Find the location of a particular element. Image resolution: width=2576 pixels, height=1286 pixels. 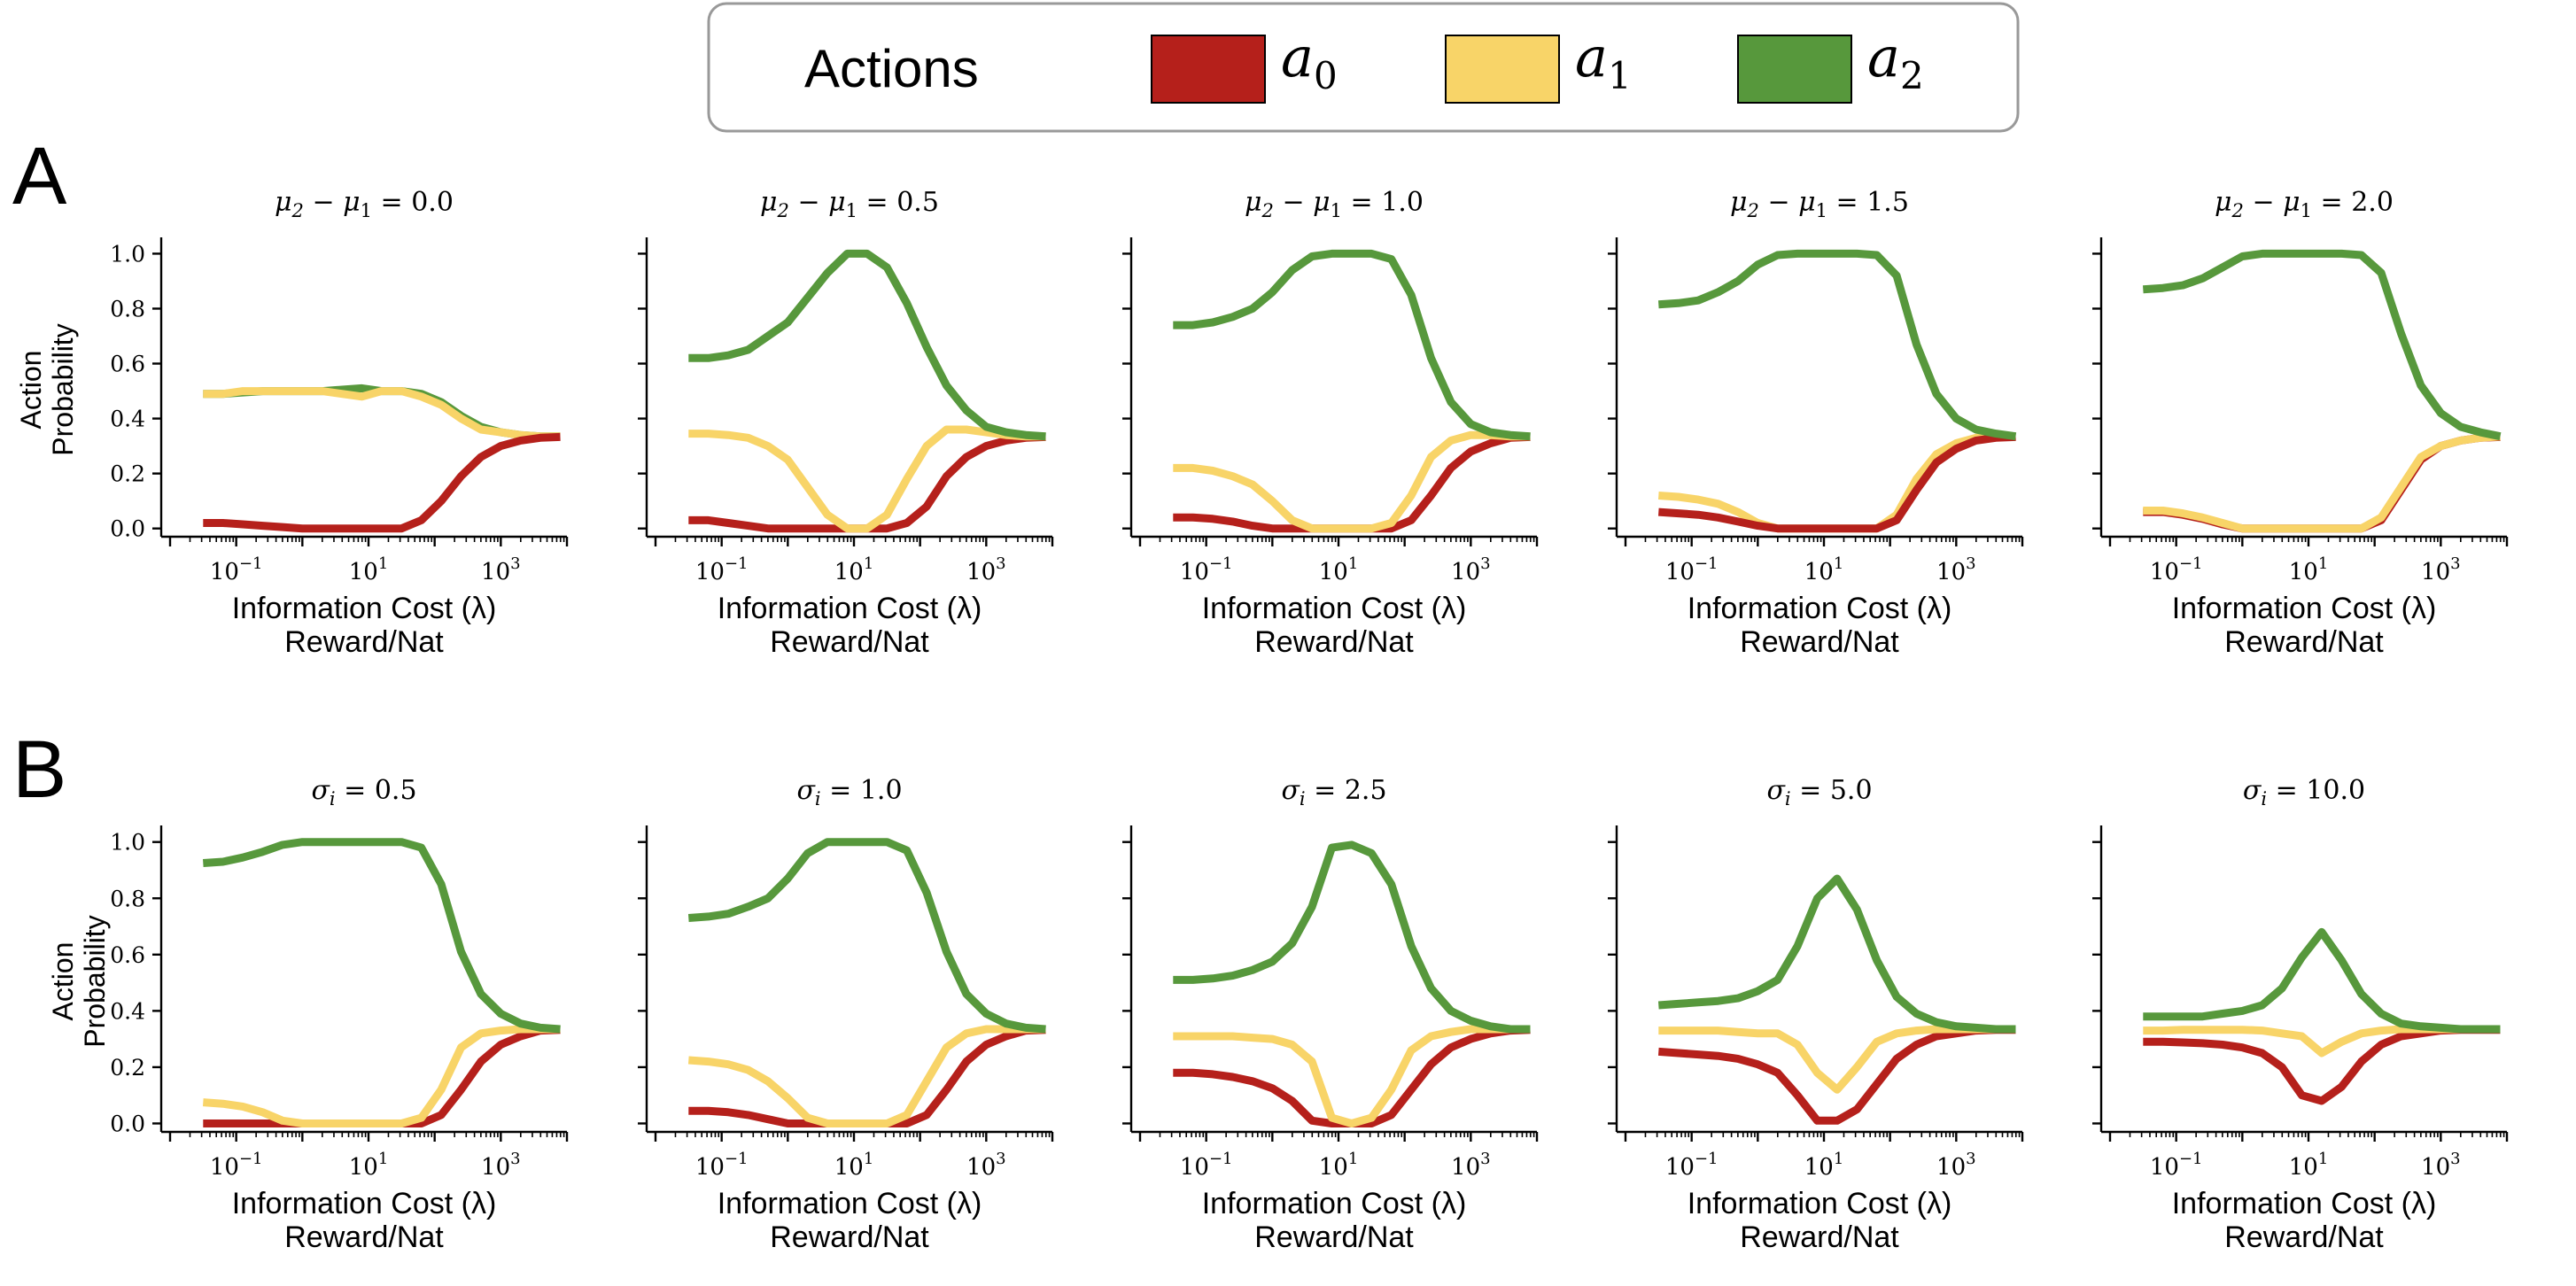

panel-title: σi = 0.5 is located at coordinates (363, 792).